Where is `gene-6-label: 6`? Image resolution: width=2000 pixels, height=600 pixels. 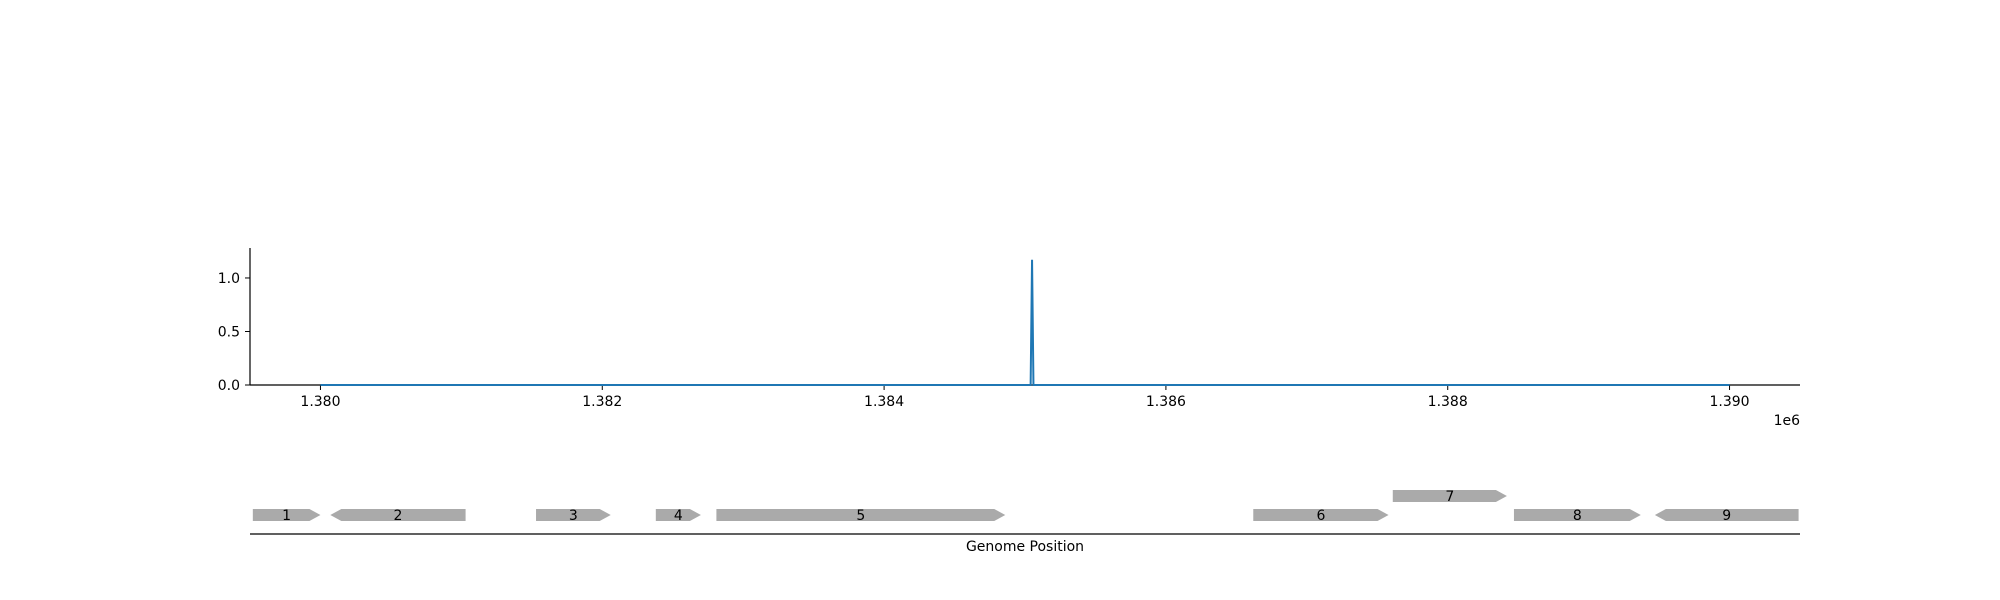 gene-6-label: 6 is located at coordinates (1320, 516).